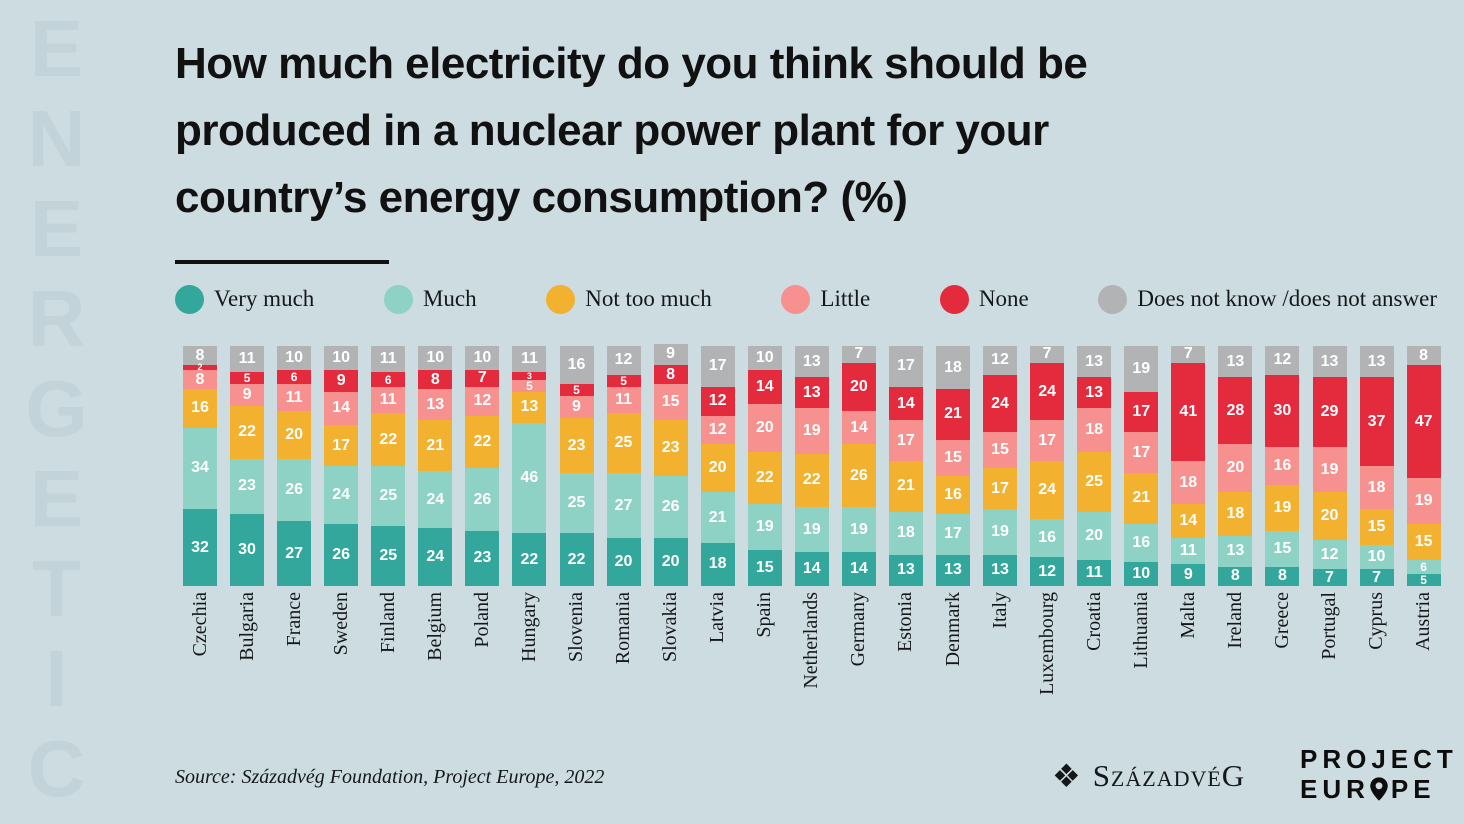 The image size is (1464, 824). What do you see at coordinates (200, 367) in the screenshot?
I see `bar-segment: 2` at bounding box center [200, 367].